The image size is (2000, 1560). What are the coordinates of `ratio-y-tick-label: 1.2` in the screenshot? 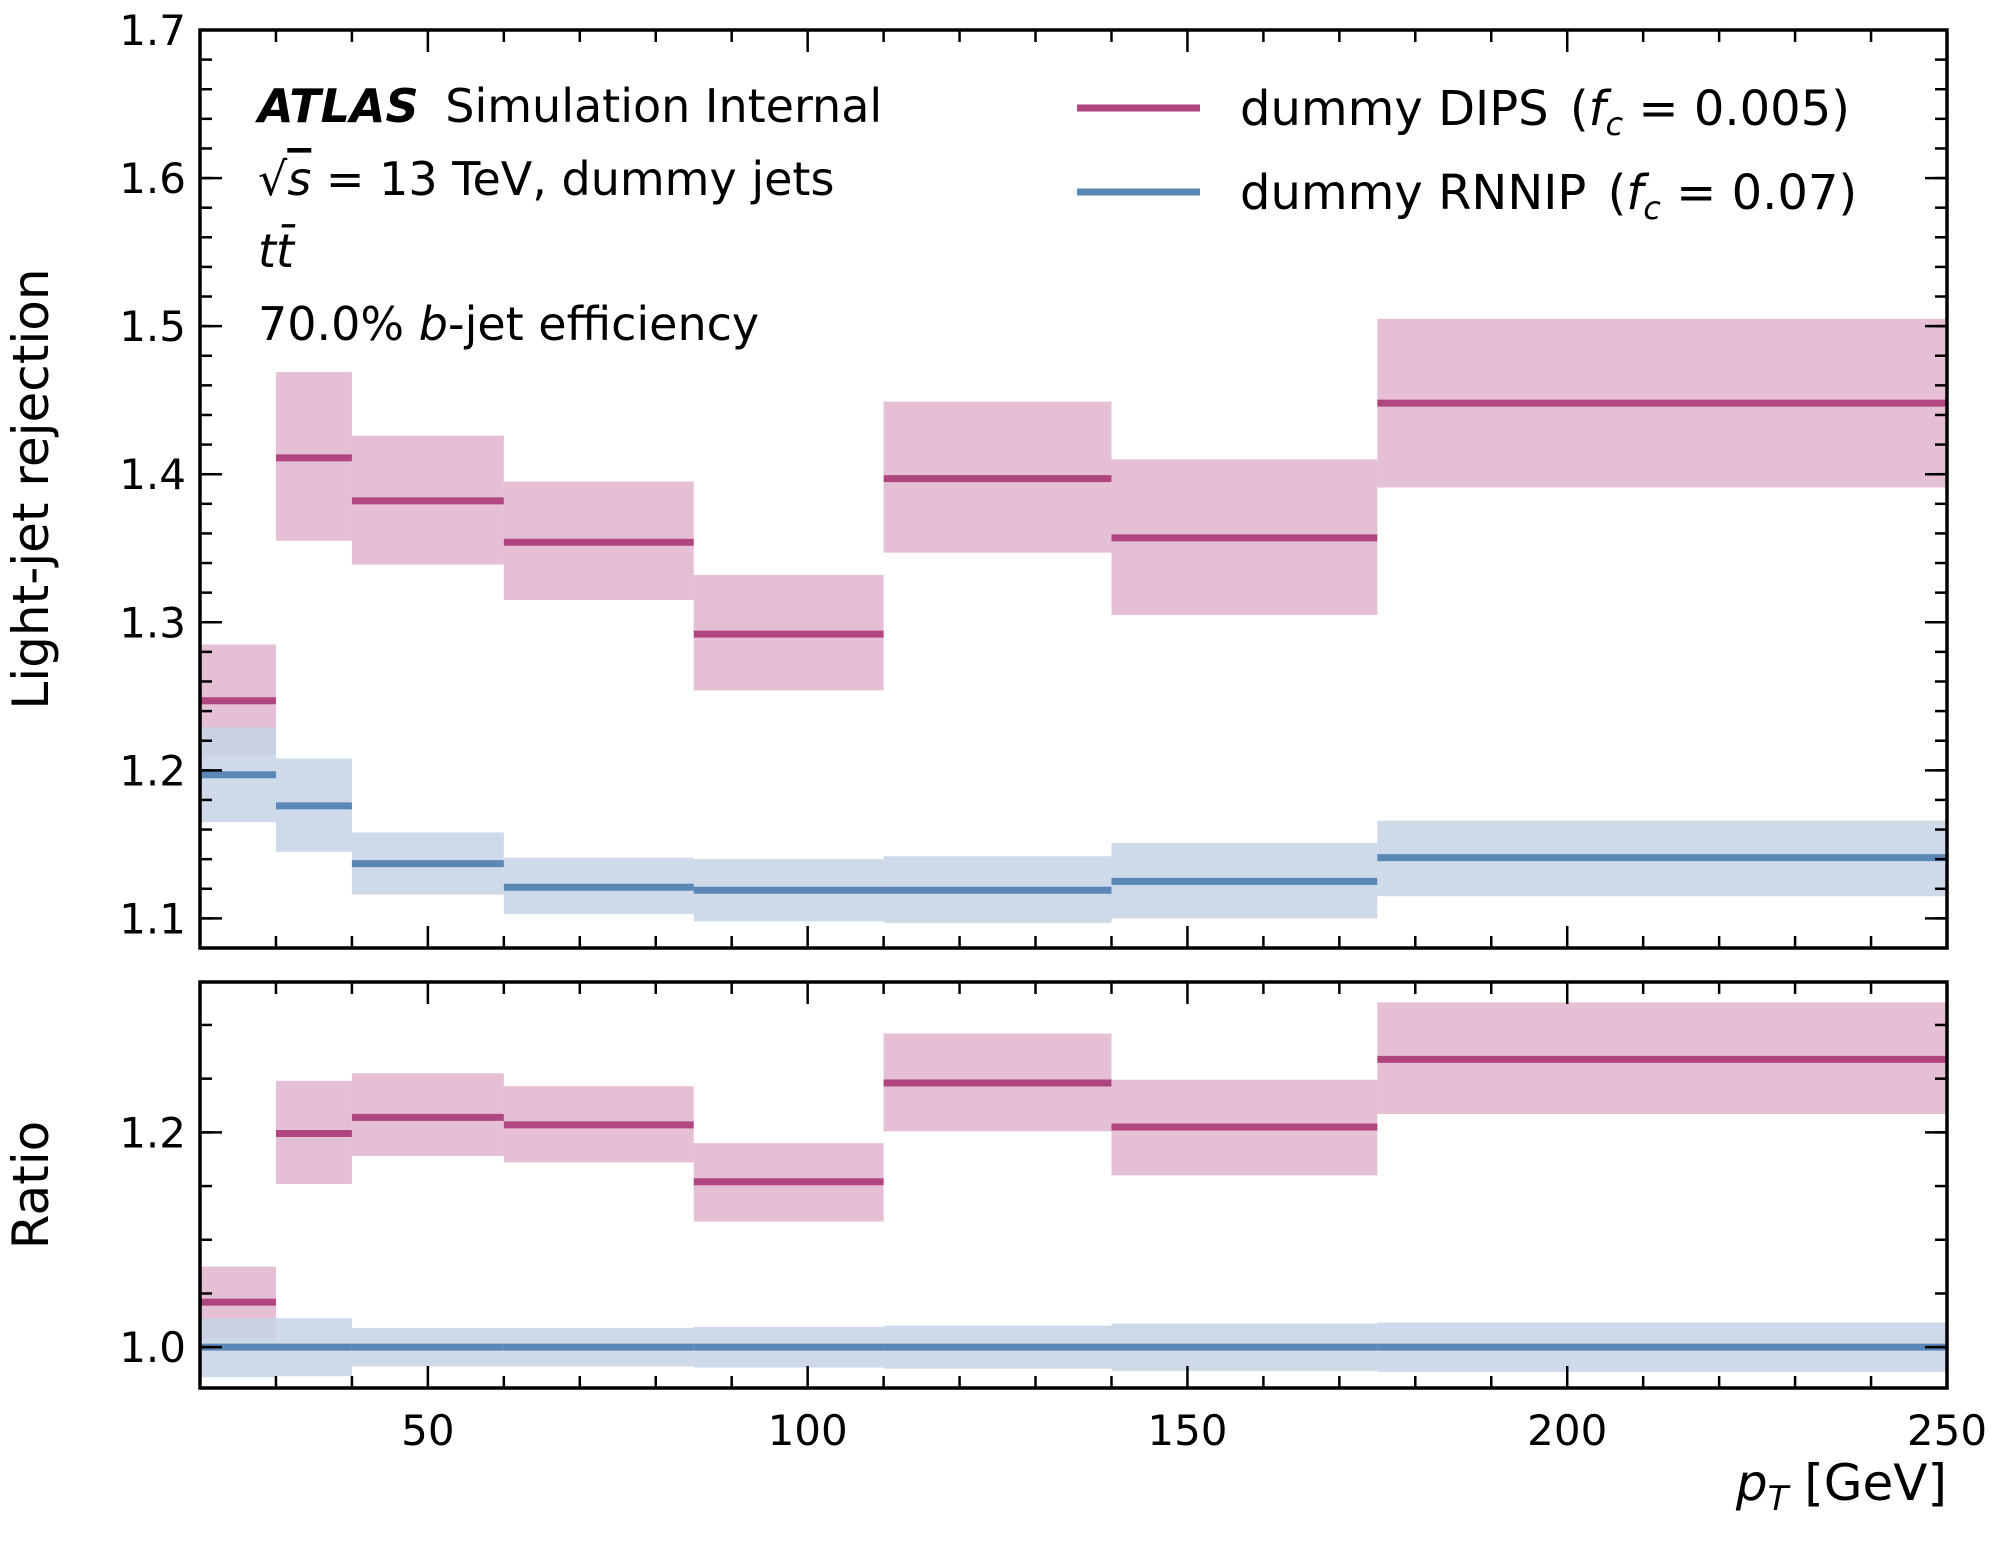 It's located at (152, 1132).